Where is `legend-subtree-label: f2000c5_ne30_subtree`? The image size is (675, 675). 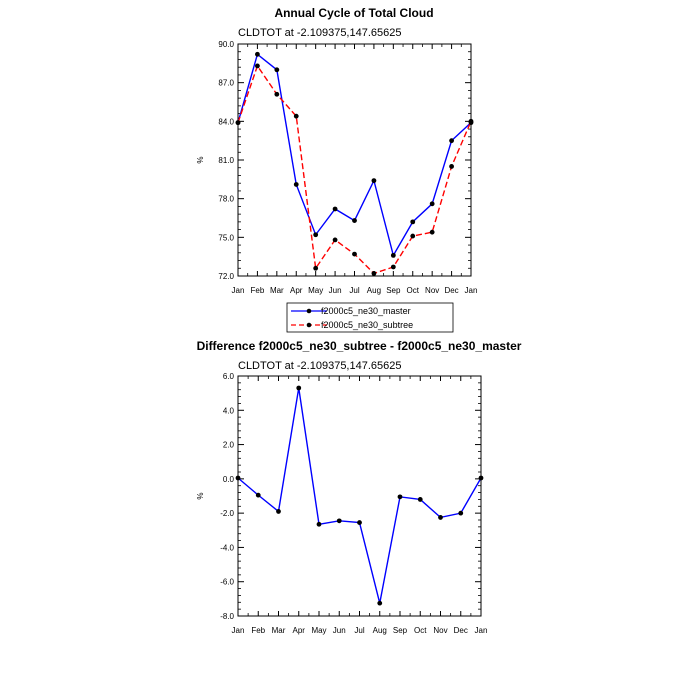 legend-subtree-label: f2000c5_ne30_subtree is located at coordinates (367, 325).